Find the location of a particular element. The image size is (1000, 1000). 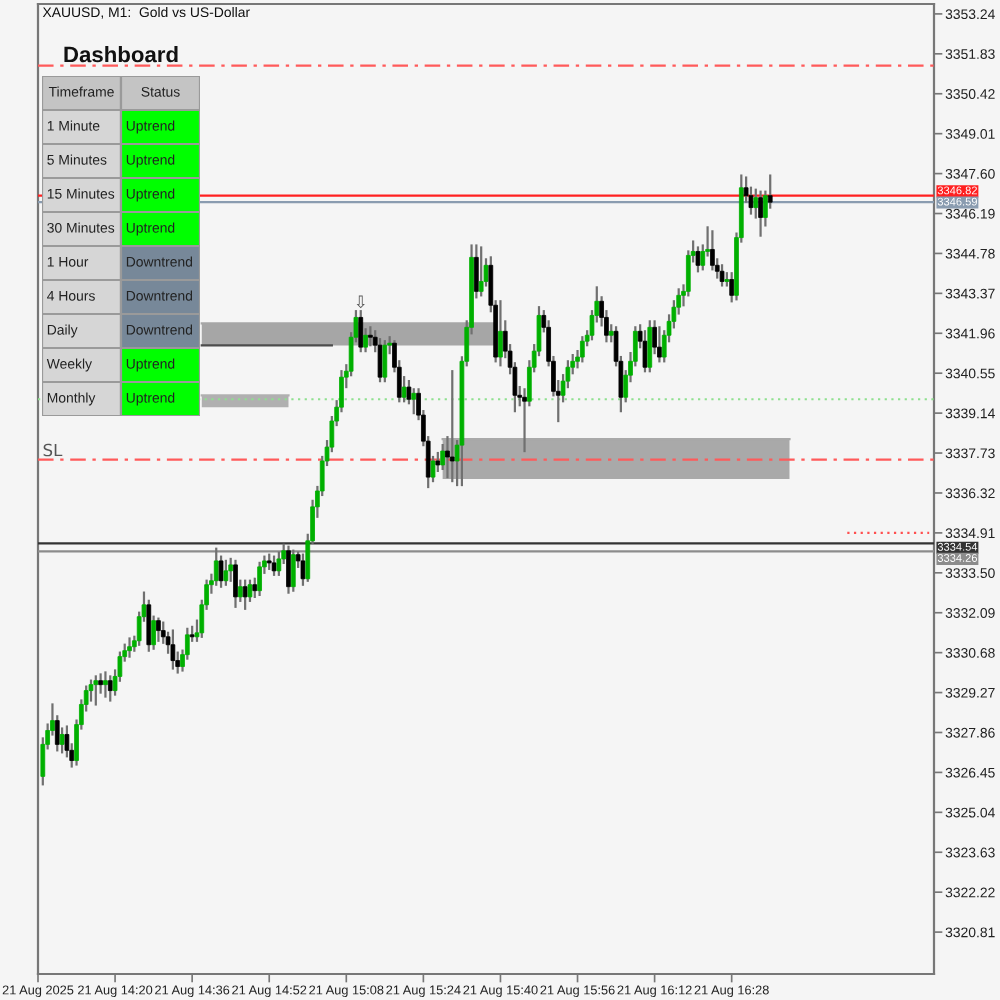

annotation: ⇩ is located at coordinates (360, 302).